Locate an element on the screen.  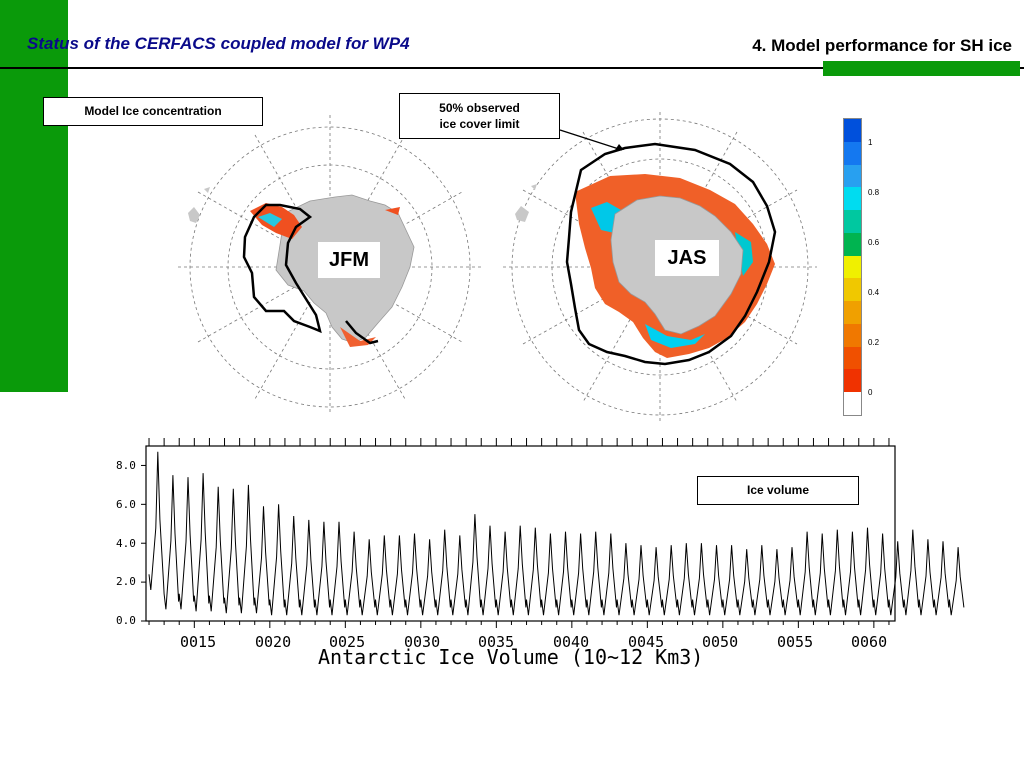
colorbar-tick-label: 0 is located at coordinates (870, 392).